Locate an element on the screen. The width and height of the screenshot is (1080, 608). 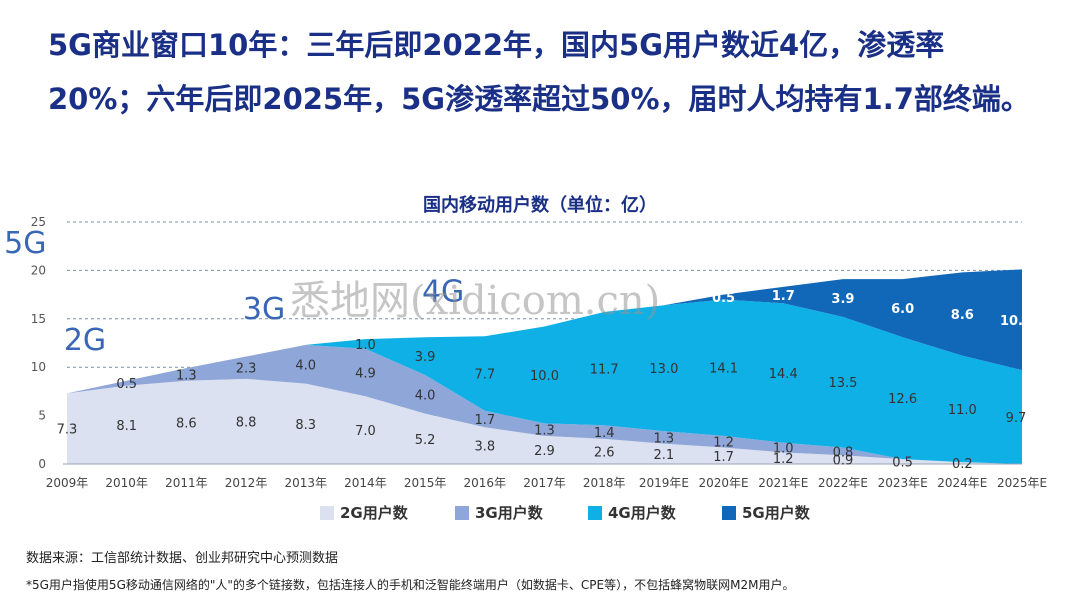
y-tick-label: 25 is located at coordinates (38, 222).